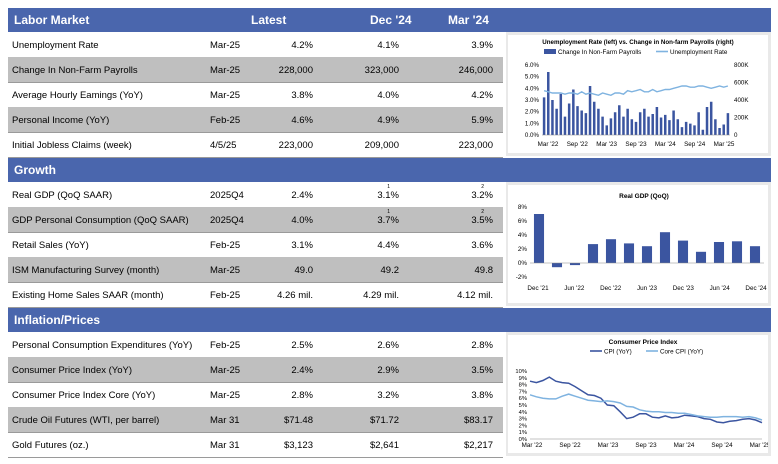  What do you see at coordinates (523, 221) in the screenshot?
I see `y-tick-label: 6%` at bounding box center [523, 221].